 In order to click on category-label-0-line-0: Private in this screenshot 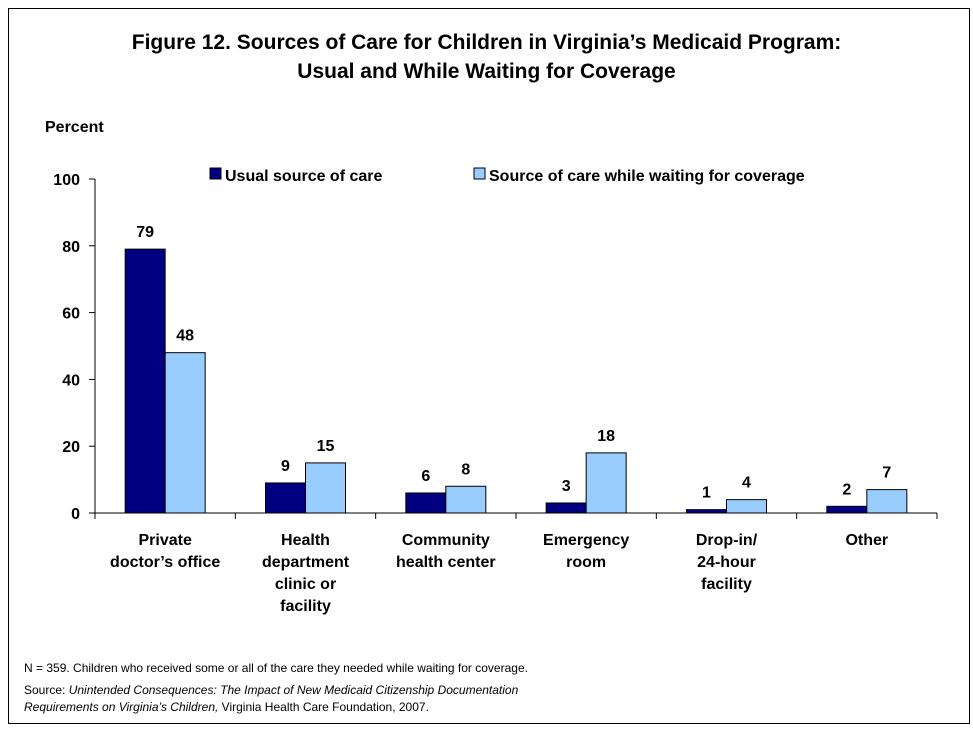, I will do `click(164, 540)`.